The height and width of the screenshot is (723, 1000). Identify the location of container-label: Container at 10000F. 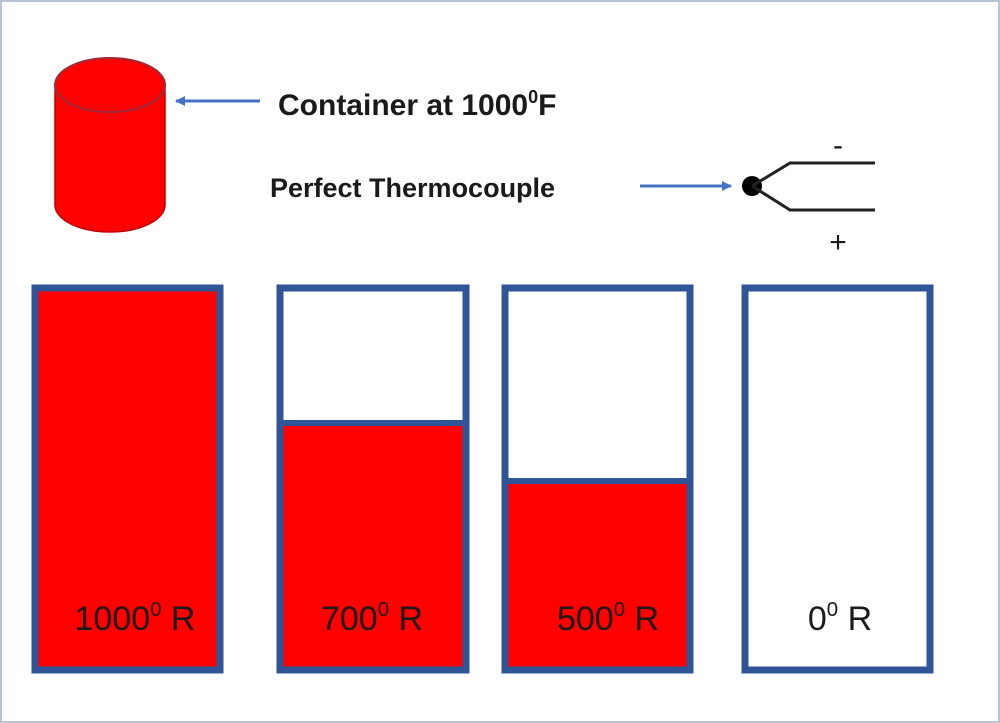
(417, 104).